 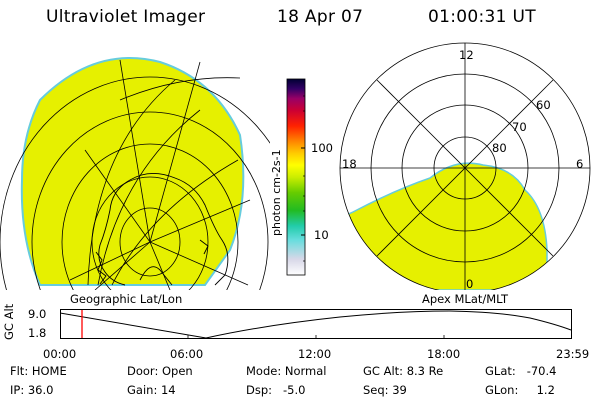 What do you see at coordinates (32, 390) in the screenshot?
I see `status-ip: IP: 36.0` at bounding box center [32, 390].